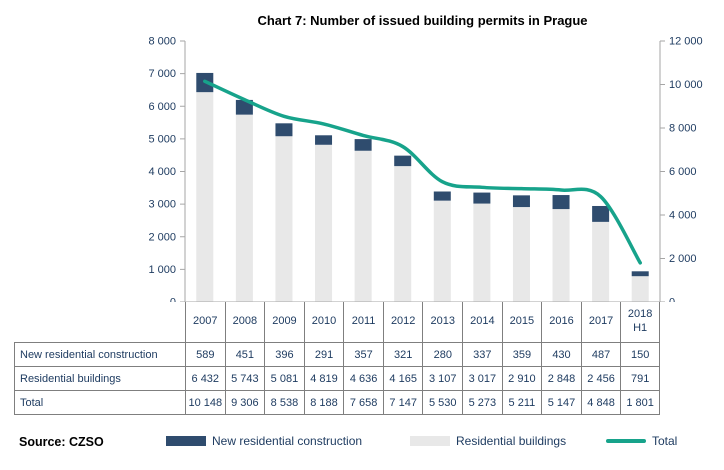 The height and width of the screenshot is (470, 724). I want to click on table-value-cell: 357, so click(363, 354).